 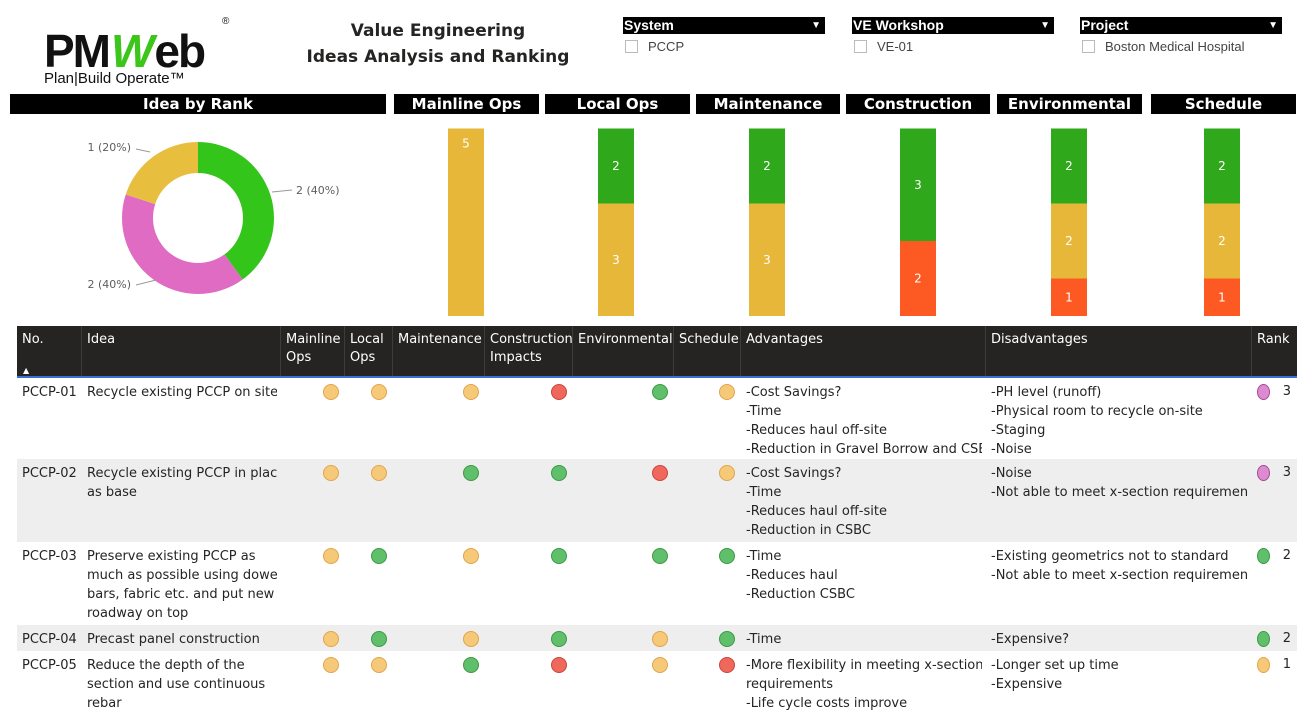 I want to click on advantage-line: -Reduces haul, so click(x=792, y=575).